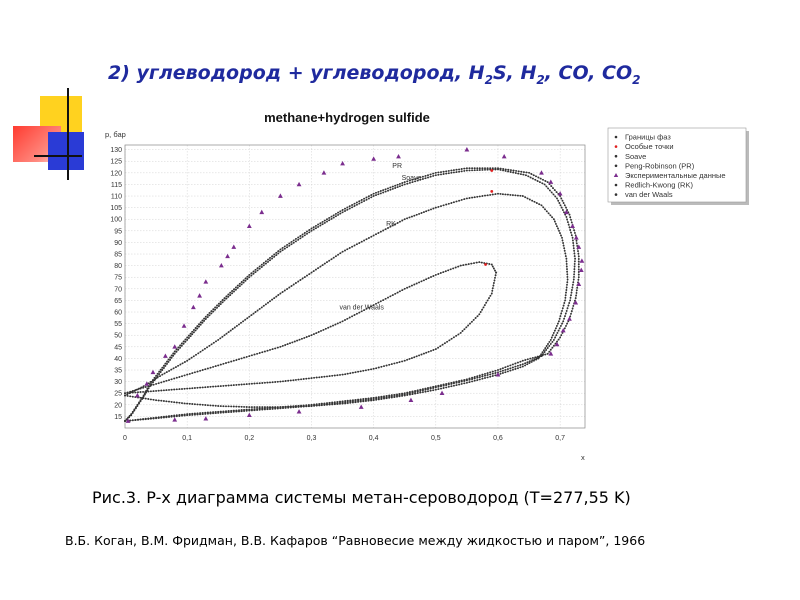 This screenshot has width=800, height=600. I want to click on y-tick-label: 115, so click(116, 185).